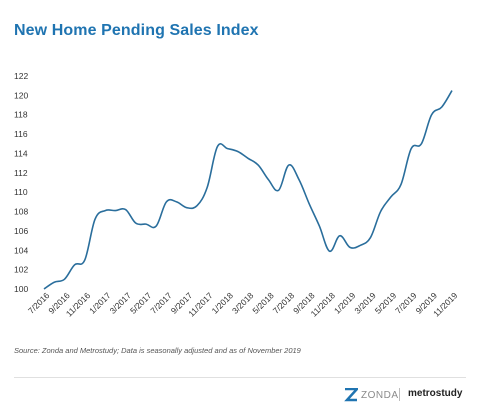  Describe the element at coordinates (284, 303) in the screenshot. I see `x-tick-label: 7/2018` at that location.